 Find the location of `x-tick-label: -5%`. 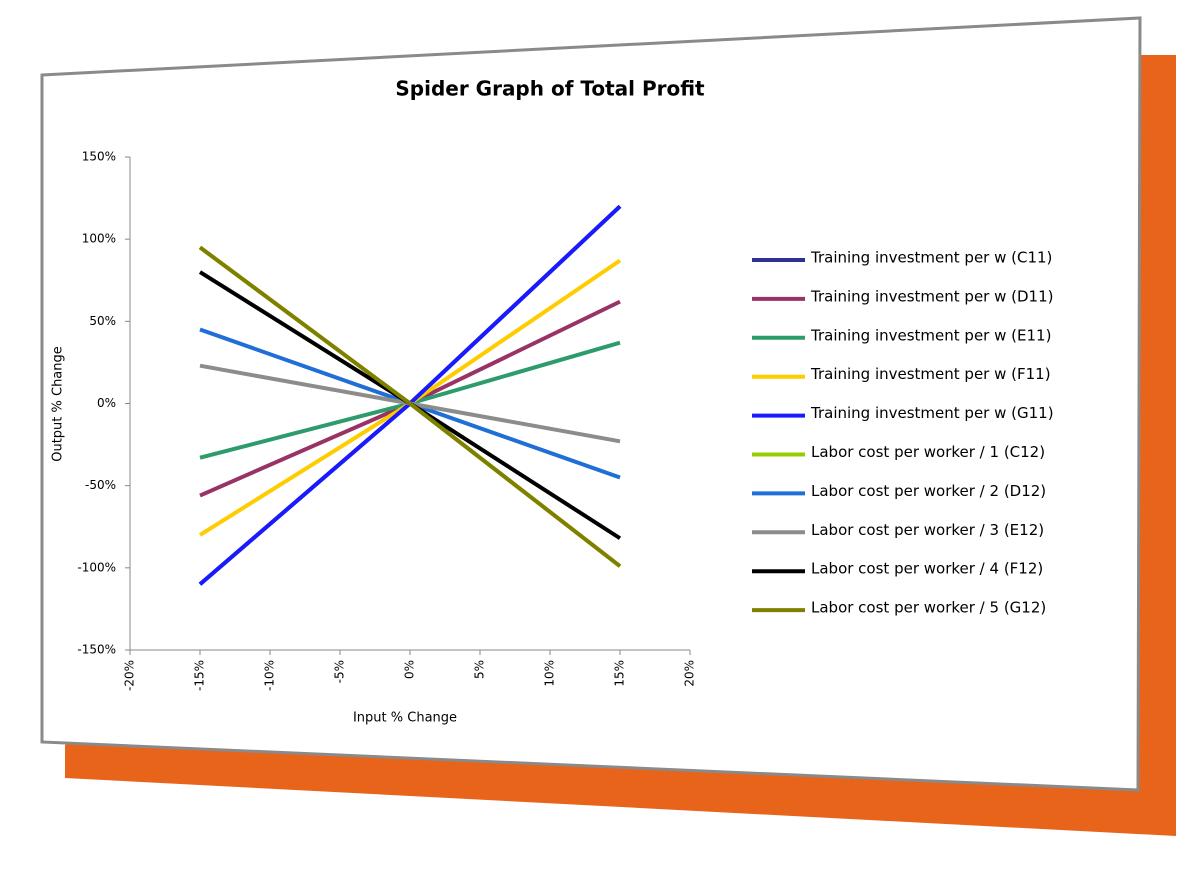

x-tick-label: -5% is located at coordinates (340, 671).